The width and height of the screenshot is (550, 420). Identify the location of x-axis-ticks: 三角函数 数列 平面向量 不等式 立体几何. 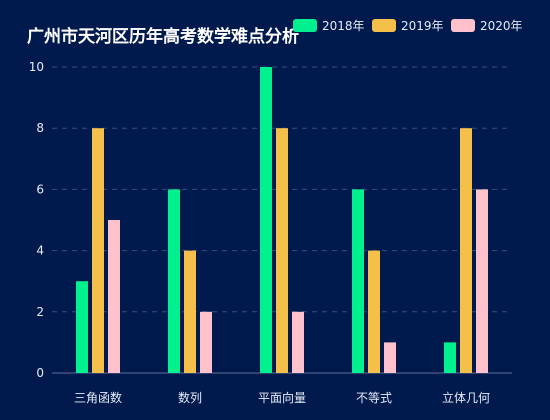
(282, 397).